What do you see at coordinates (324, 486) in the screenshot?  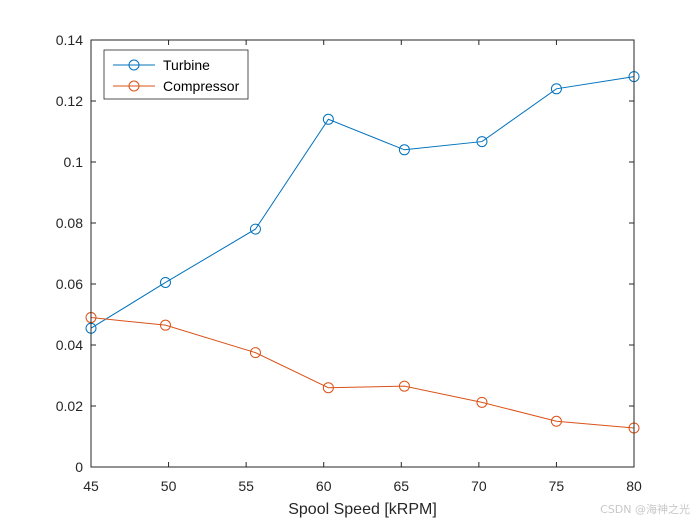 I see `x-tick-label: 60` at bounding box center [324, 486].